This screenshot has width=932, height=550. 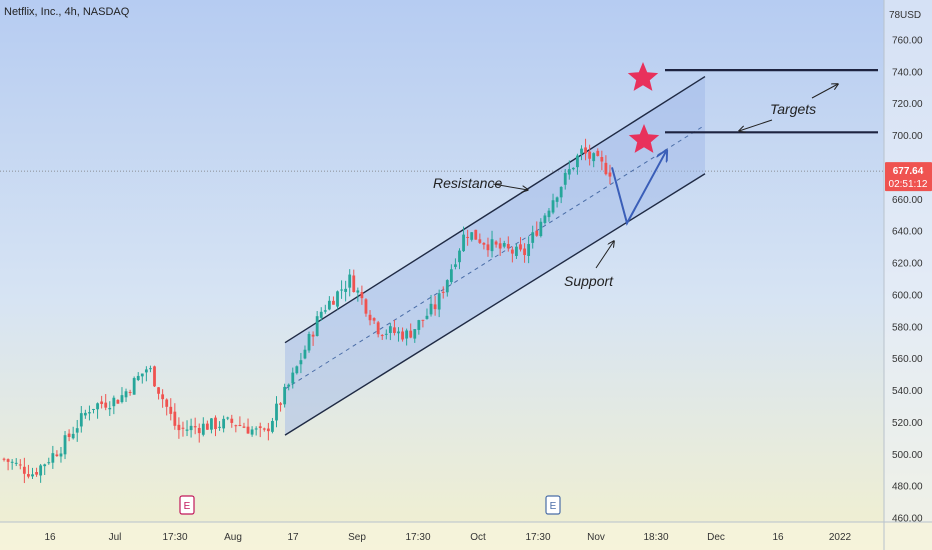 What do you see at coordinates (604, 255) in the screenshot?
I see `support-pointer` at bounding box center [604, 255].